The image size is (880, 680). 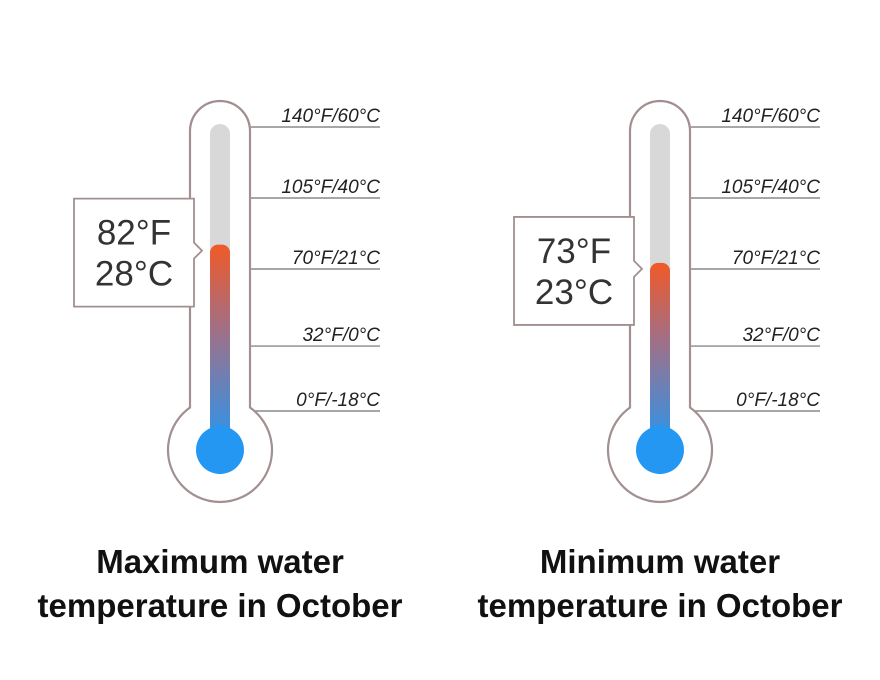 I want to click on value-label: 23°C, so click(x=574, y=292).